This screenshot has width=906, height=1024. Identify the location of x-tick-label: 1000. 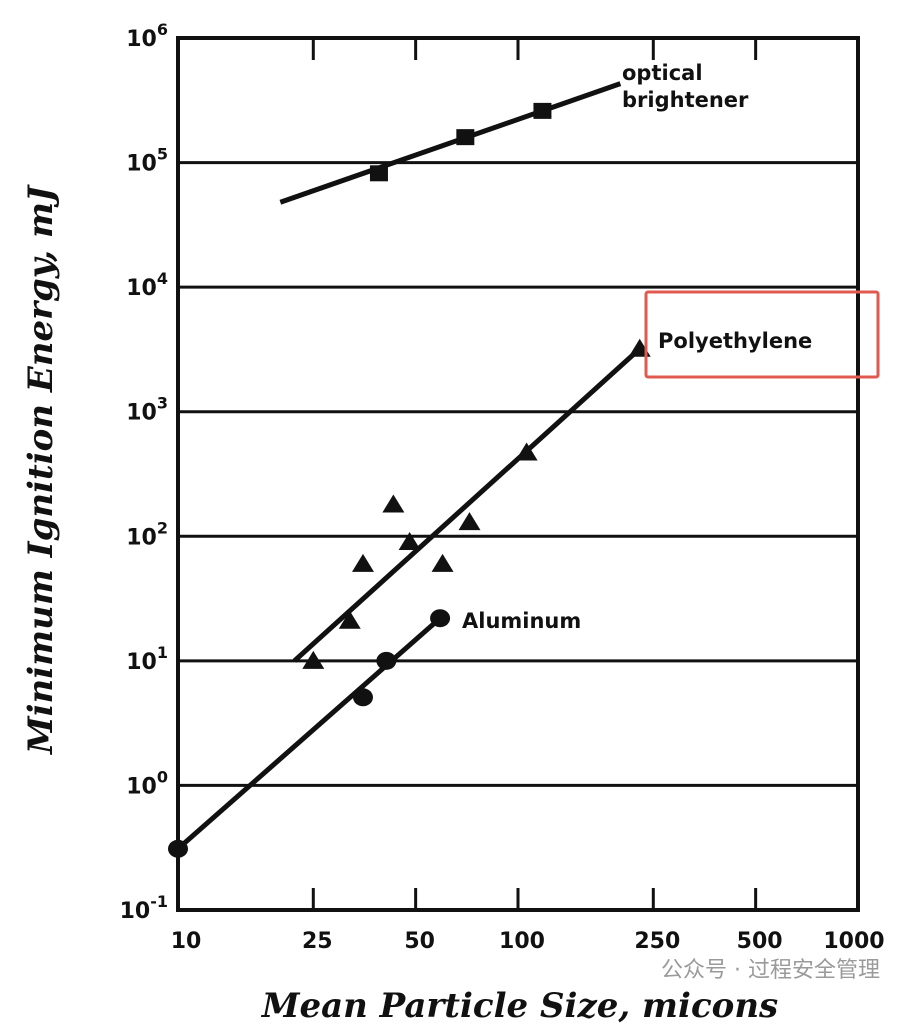
(853, 941).